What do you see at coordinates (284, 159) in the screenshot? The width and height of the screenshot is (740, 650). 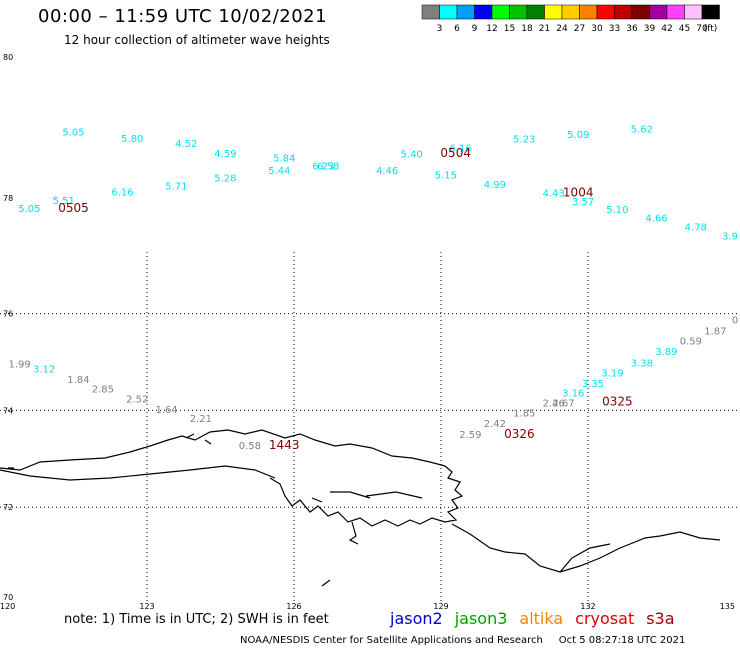 I see `wave-height-value: 5.84` at bounding box center [284, 159].